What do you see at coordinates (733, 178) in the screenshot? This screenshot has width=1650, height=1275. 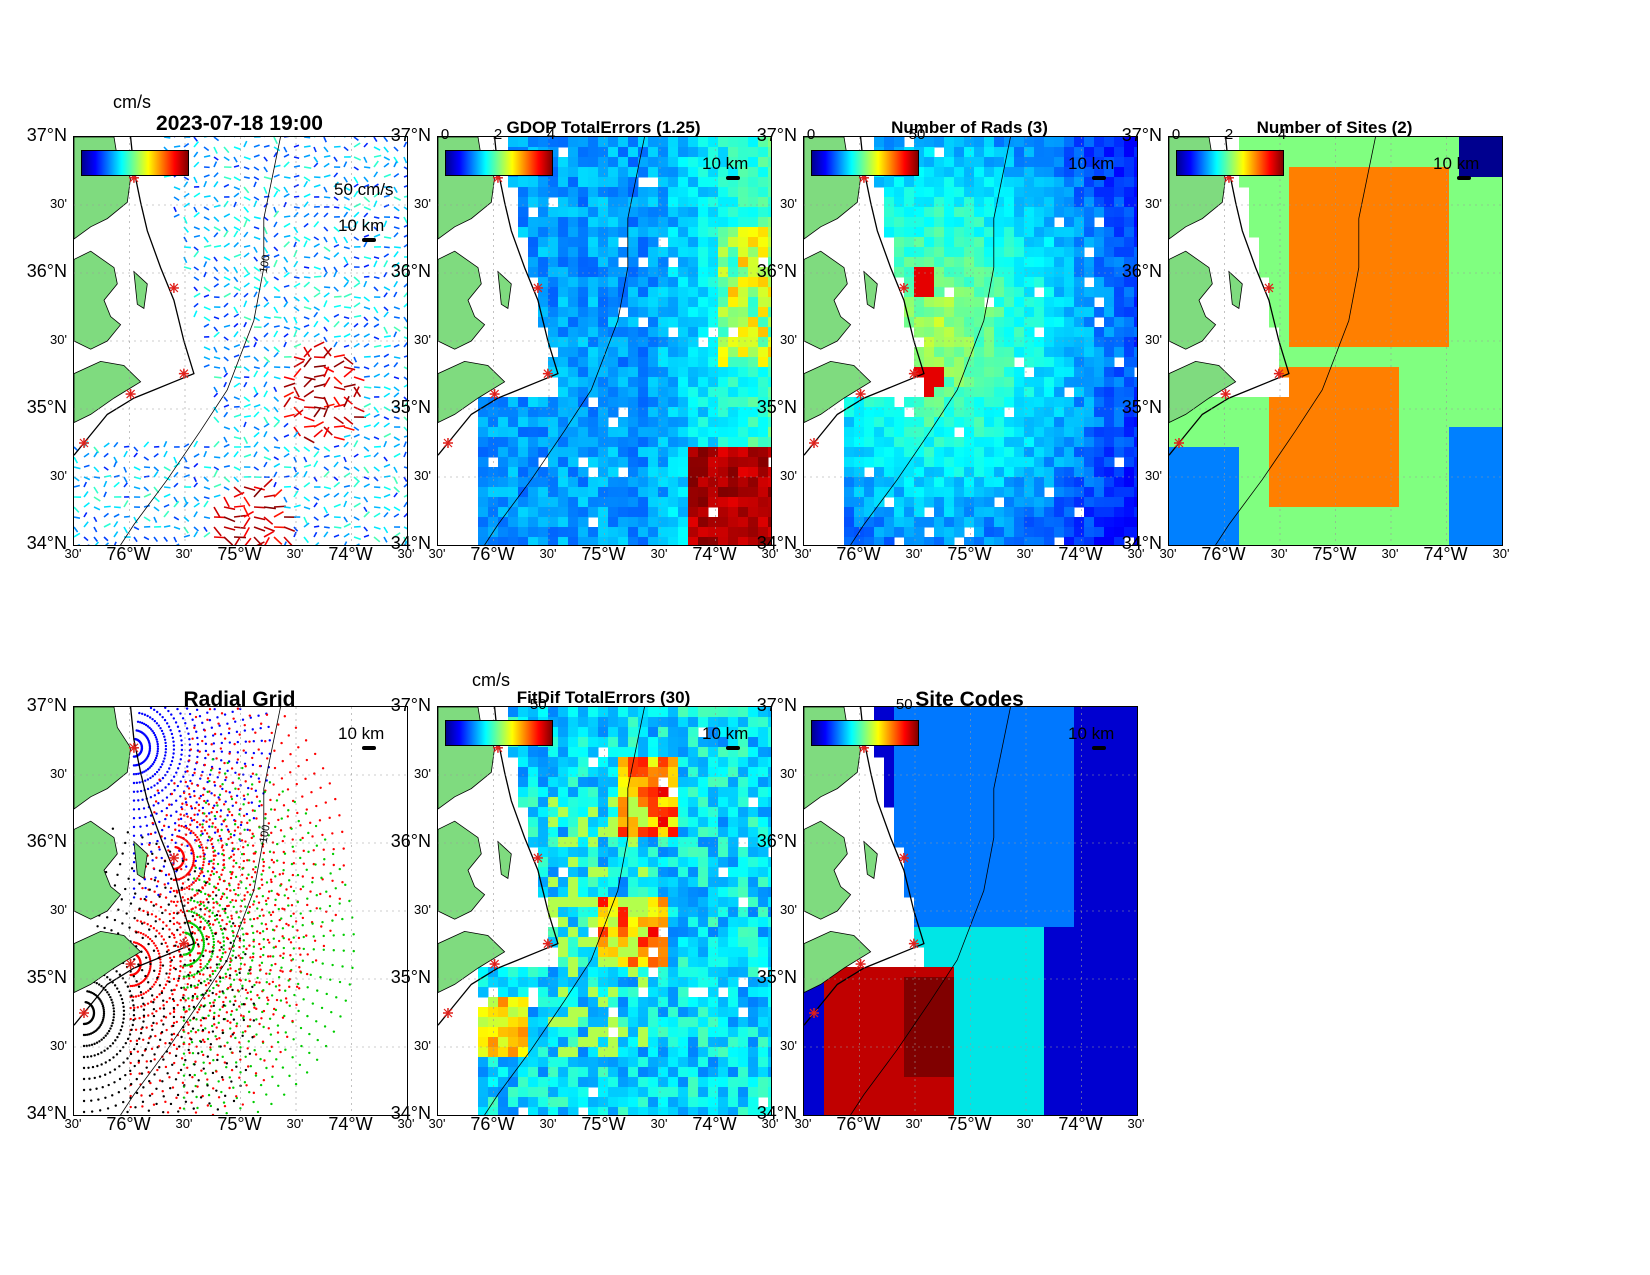 I see `scale-bar` at bounding box center [733, 178].